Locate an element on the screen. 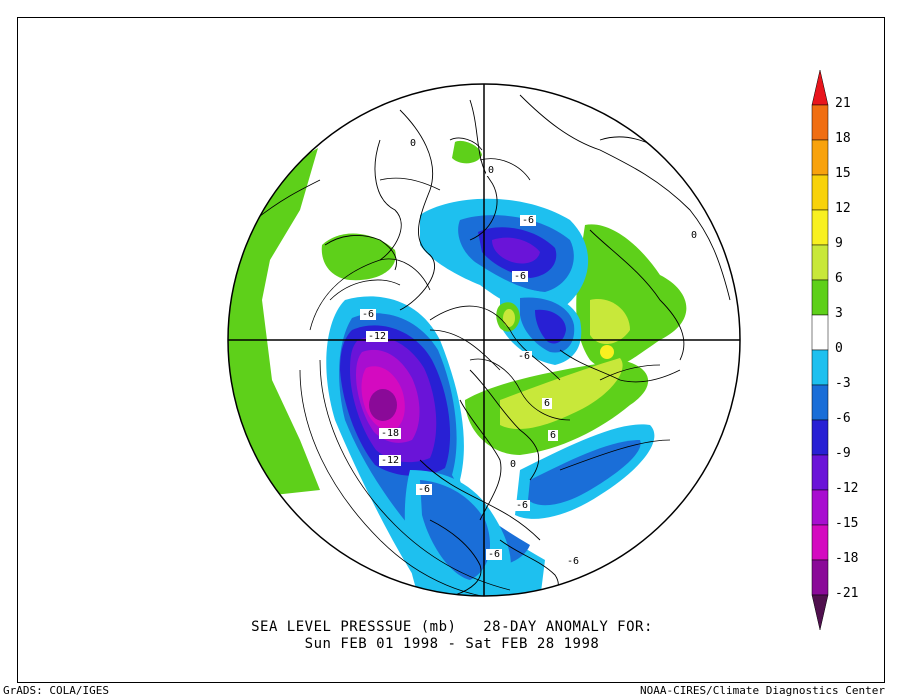 This screenshot has width=904, height=699. colorbar-tick-label: 6 is located at coordinates (839, 278).